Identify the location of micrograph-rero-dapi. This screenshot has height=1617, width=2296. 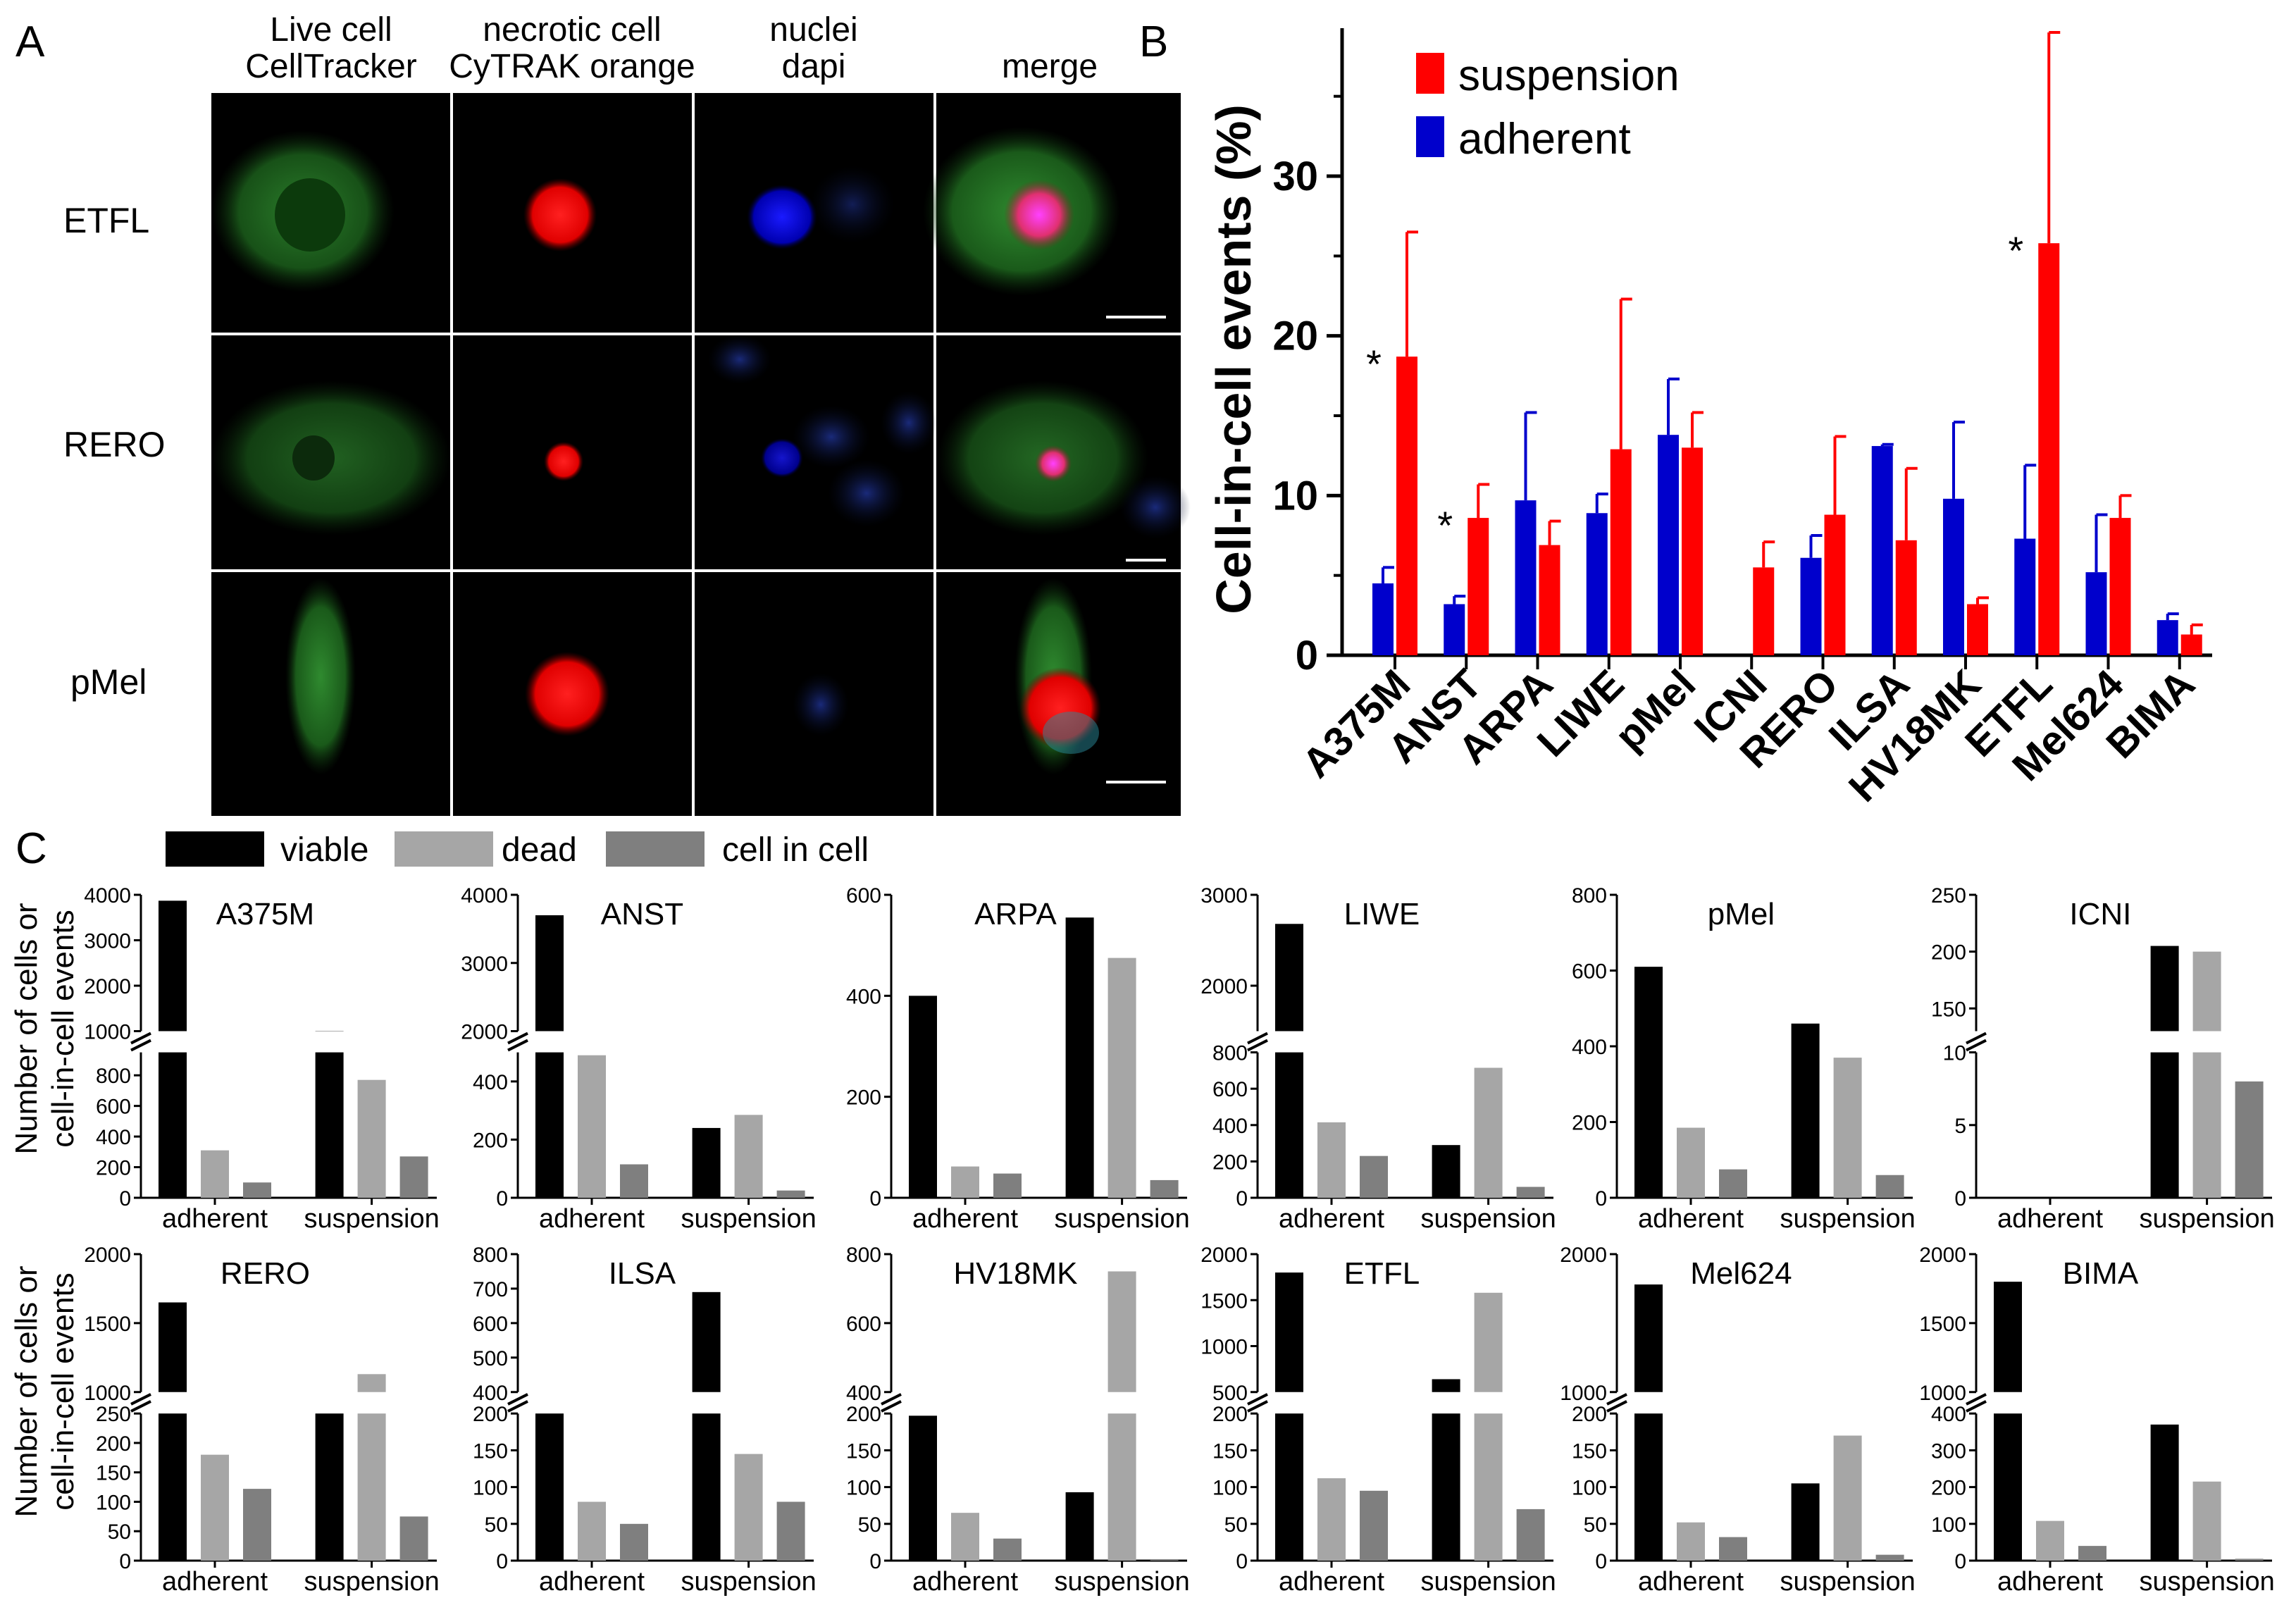
(816, 452).